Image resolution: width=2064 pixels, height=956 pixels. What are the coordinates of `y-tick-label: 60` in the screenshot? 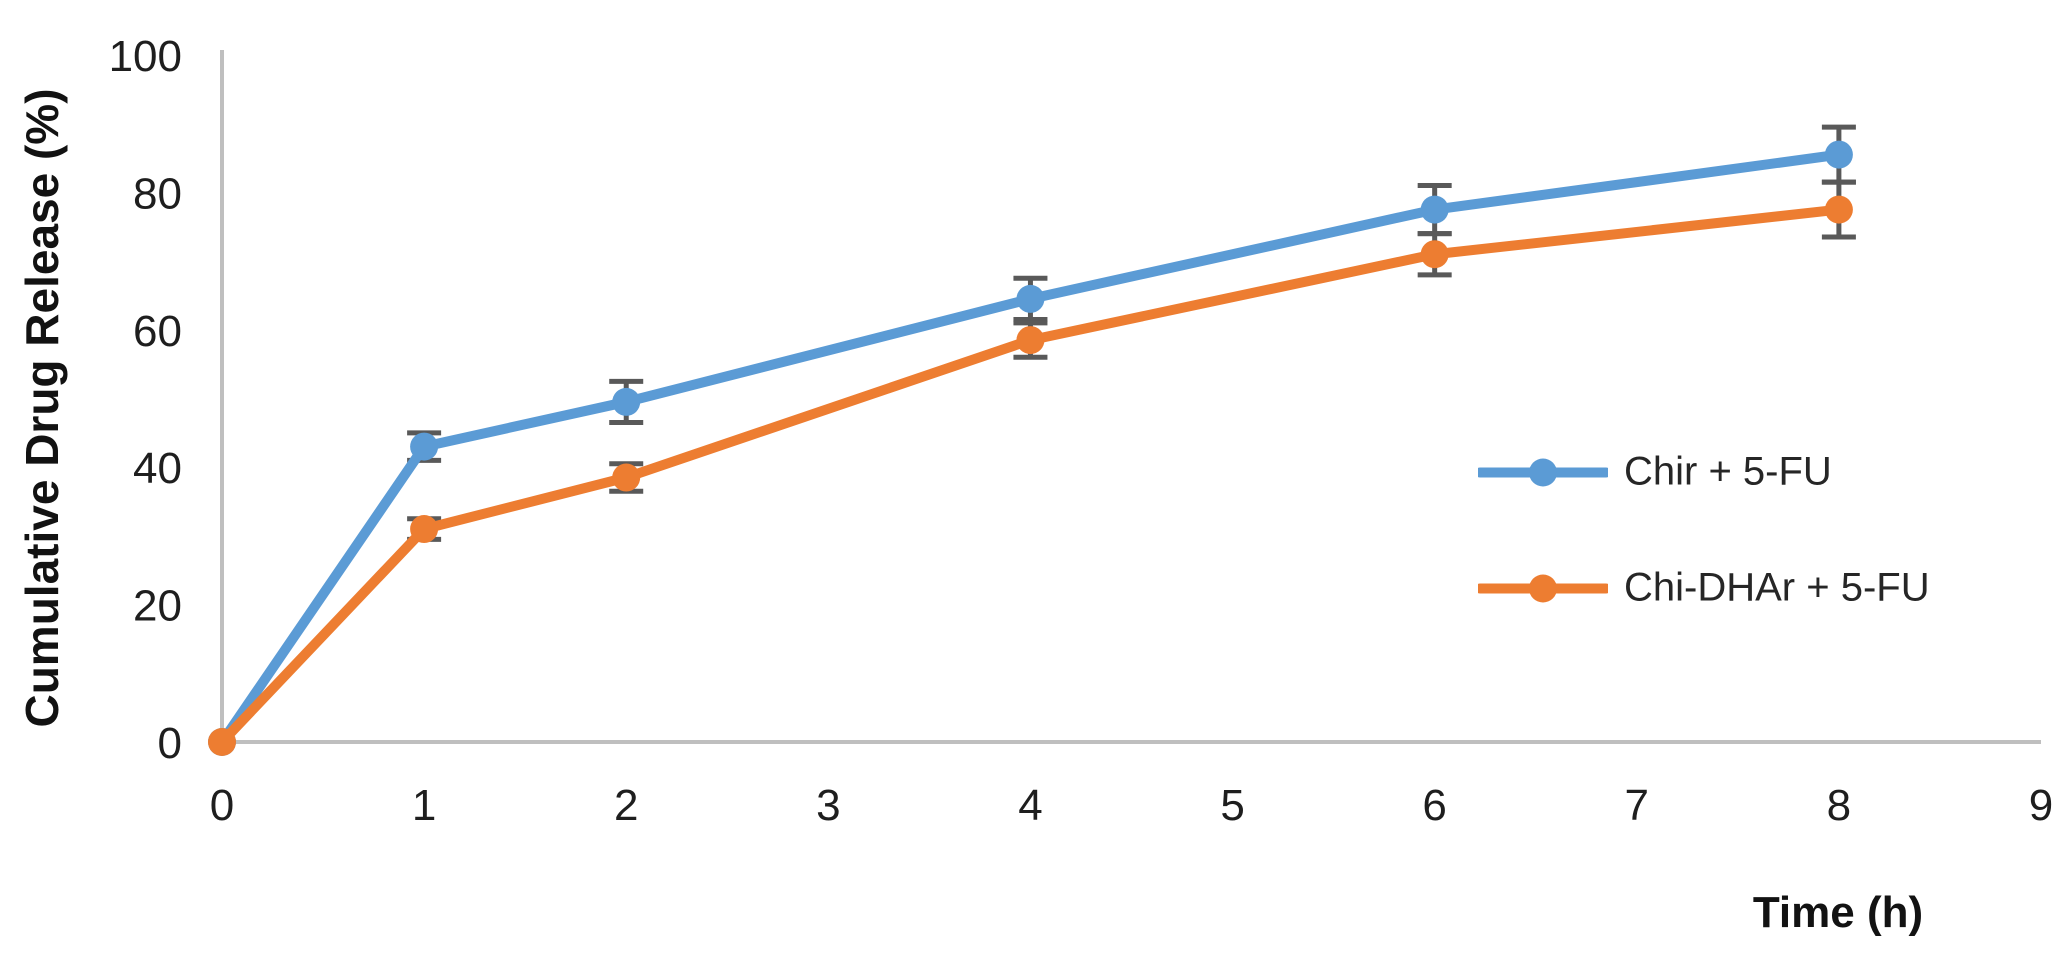 It's located at (157, 331).